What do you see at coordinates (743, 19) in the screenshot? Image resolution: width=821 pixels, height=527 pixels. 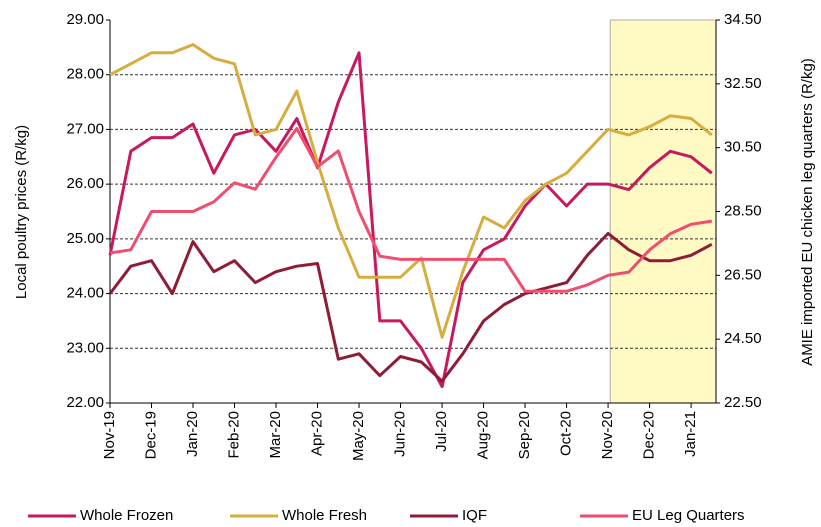 I see `y2-tick-label: 34.50` at bounding box center [743, 19].